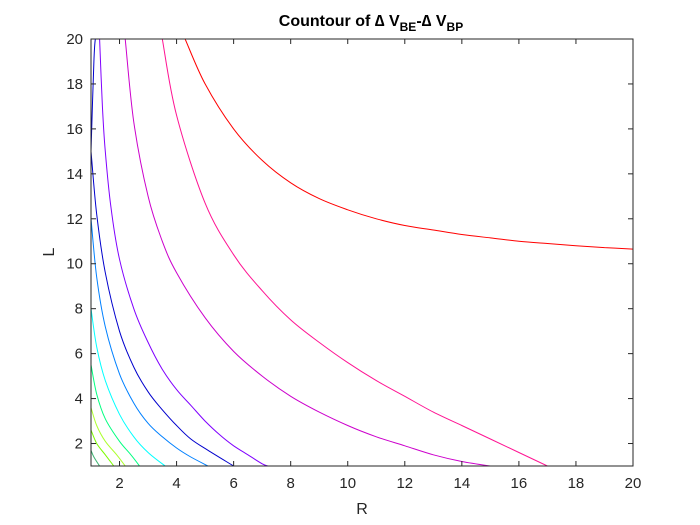  I want to click on y-tick-label: 2, so click(79, 444).